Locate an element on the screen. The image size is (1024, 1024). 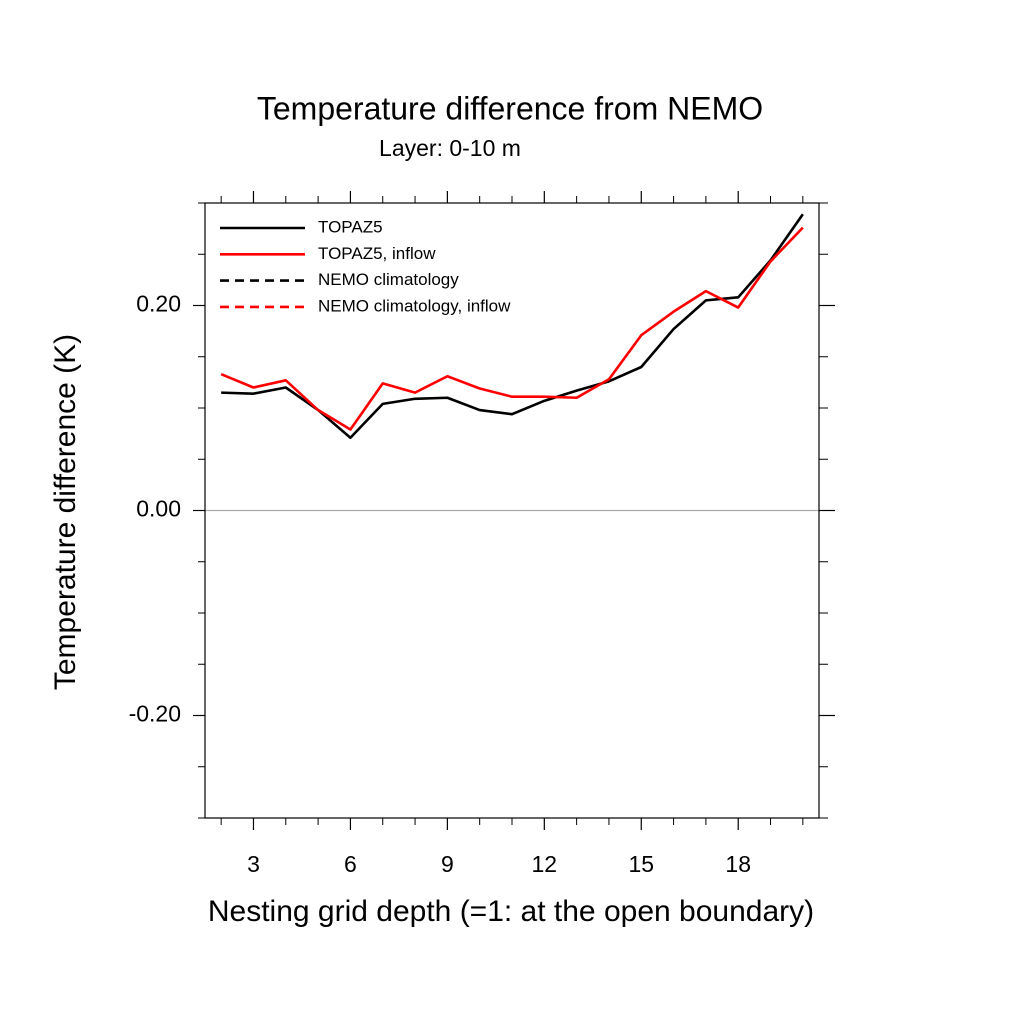
legend-label: TOPAZ5 is located at coordinates (350, 226).